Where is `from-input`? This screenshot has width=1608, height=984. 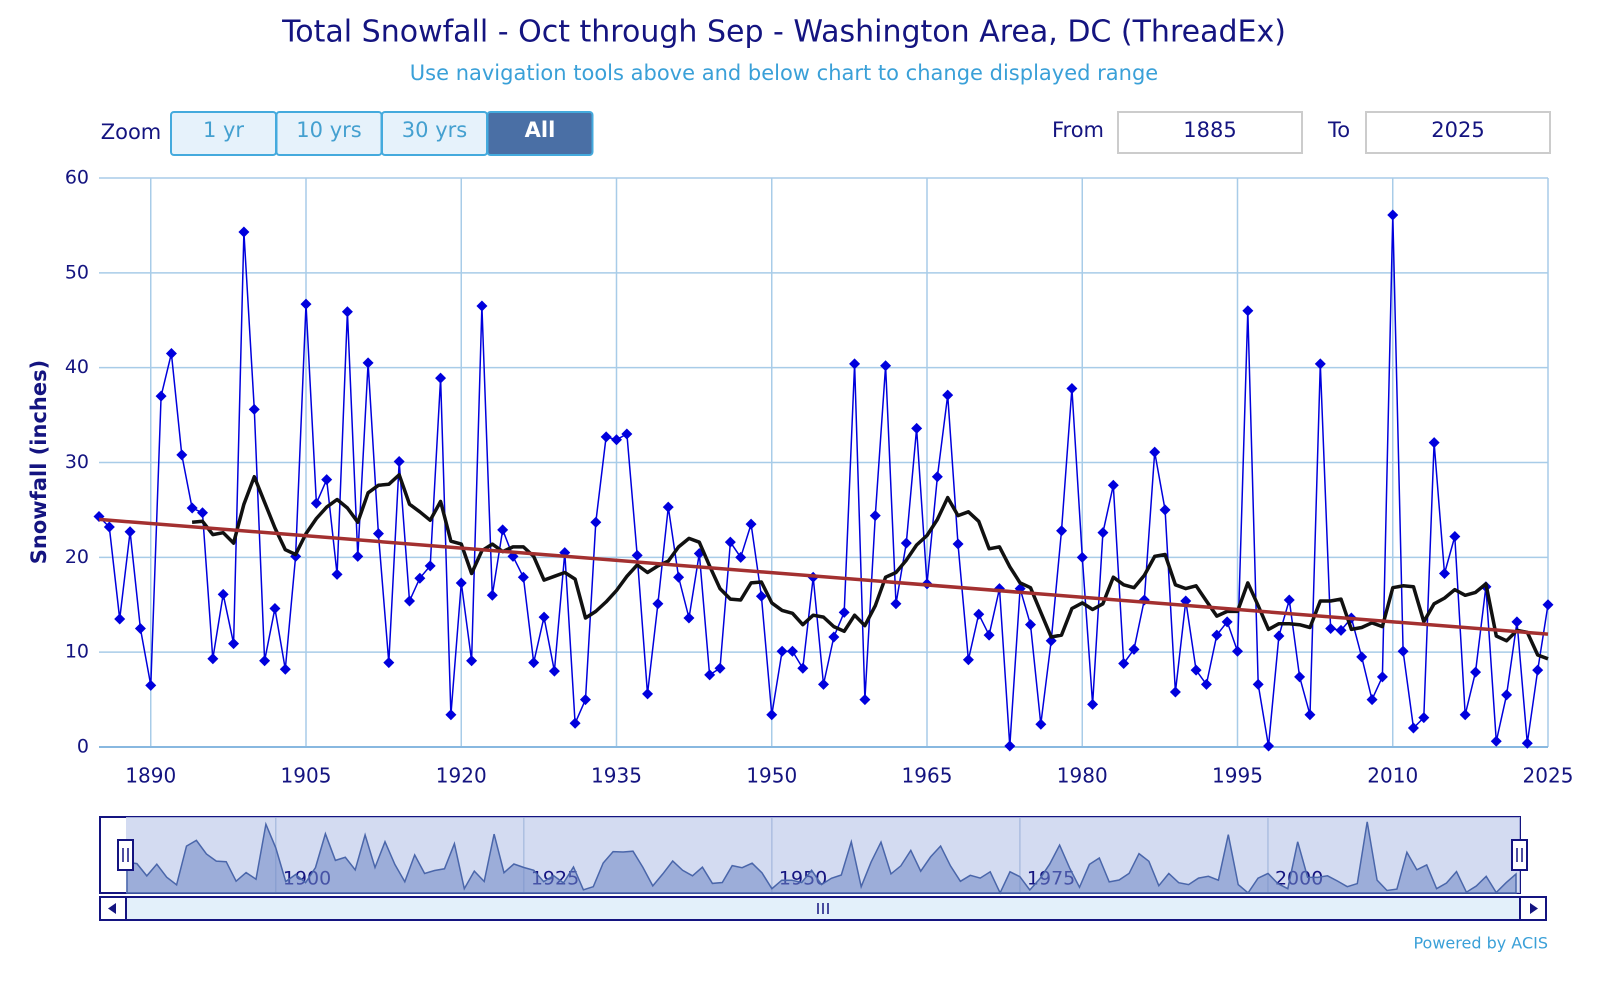 from-input is located at coordinates (1210, 132).